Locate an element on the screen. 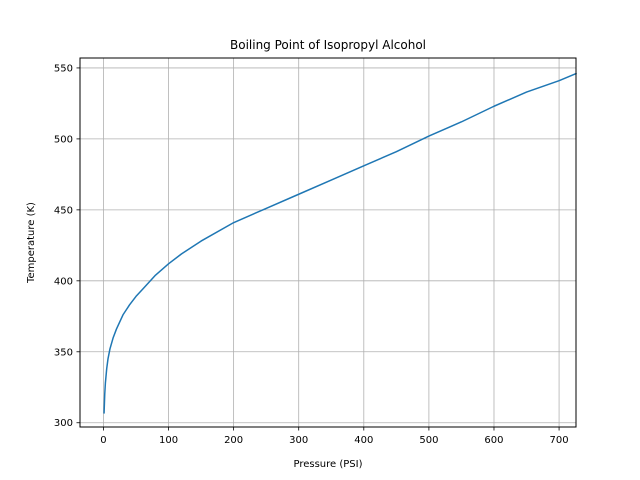 The image size is (640, 480). x-tick-label: 200 is located at coordinates (233, 440).